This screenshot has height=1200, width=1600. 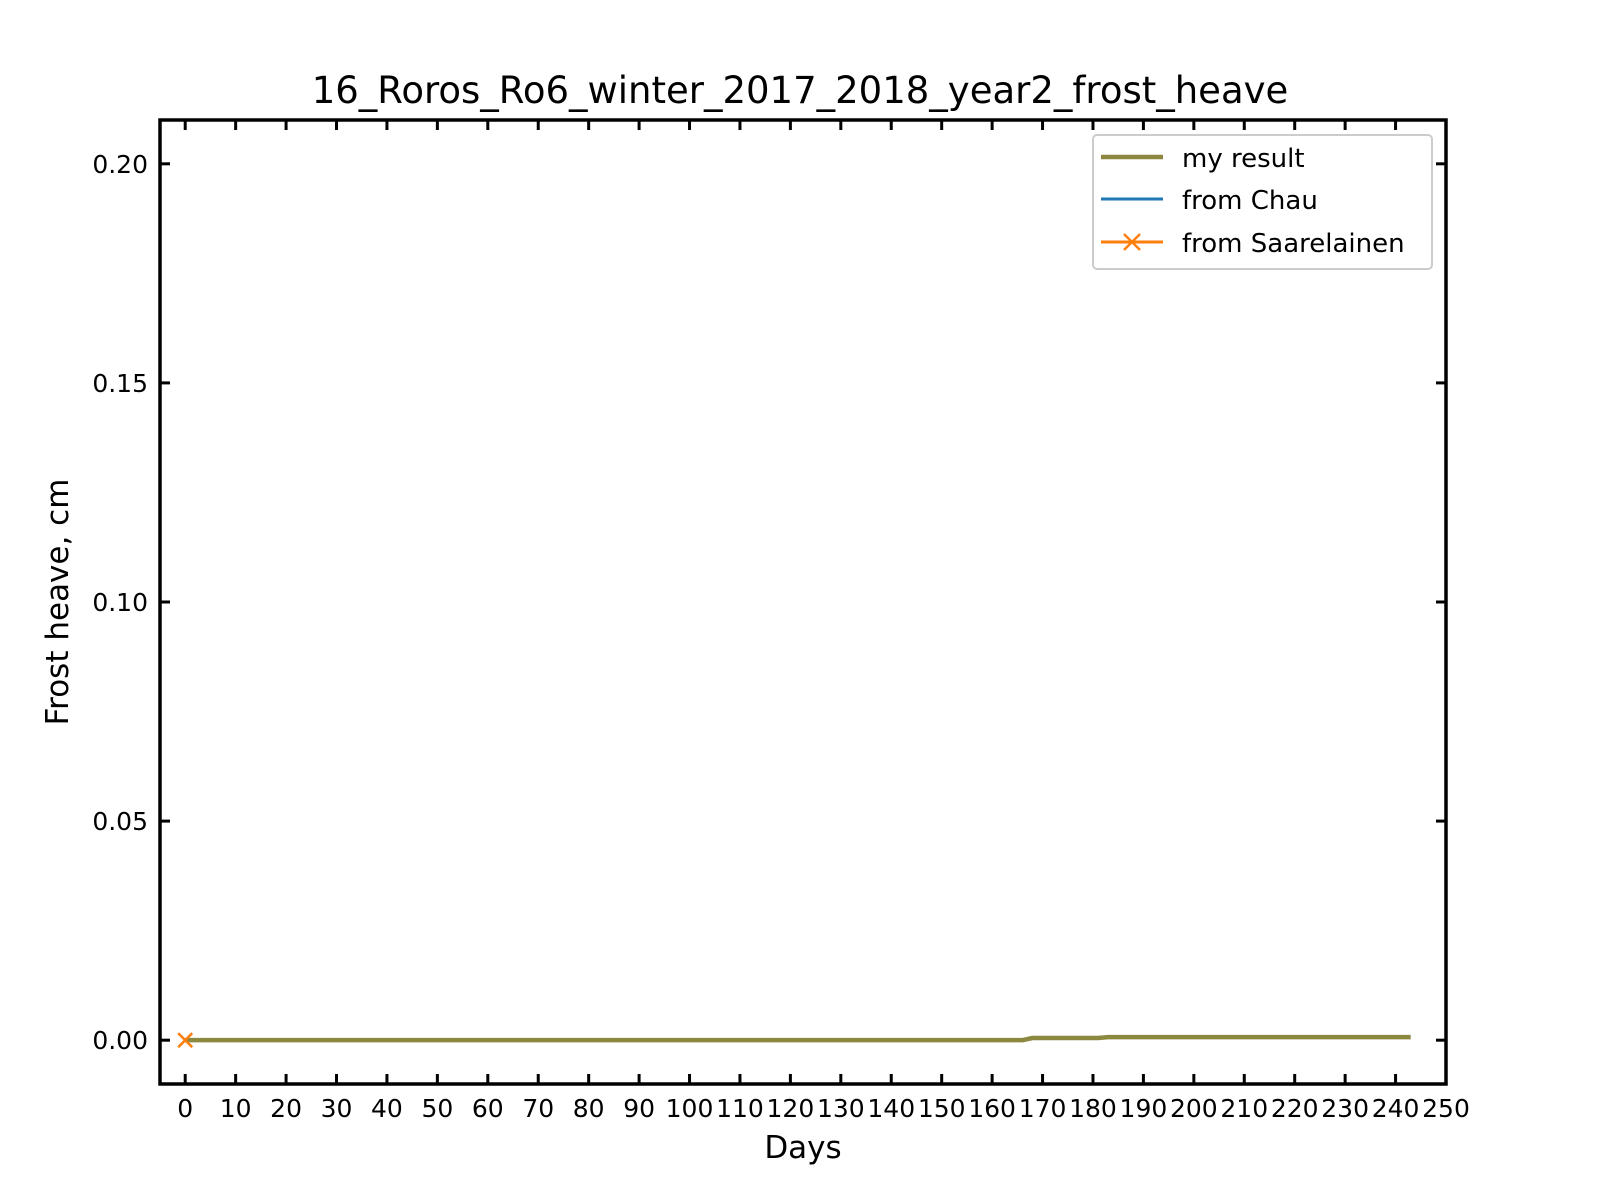 What do you see at coordinates (690, 1108) in the screenshot?
I see `x-tick-label: 100` at bounding box center [690, 1108].